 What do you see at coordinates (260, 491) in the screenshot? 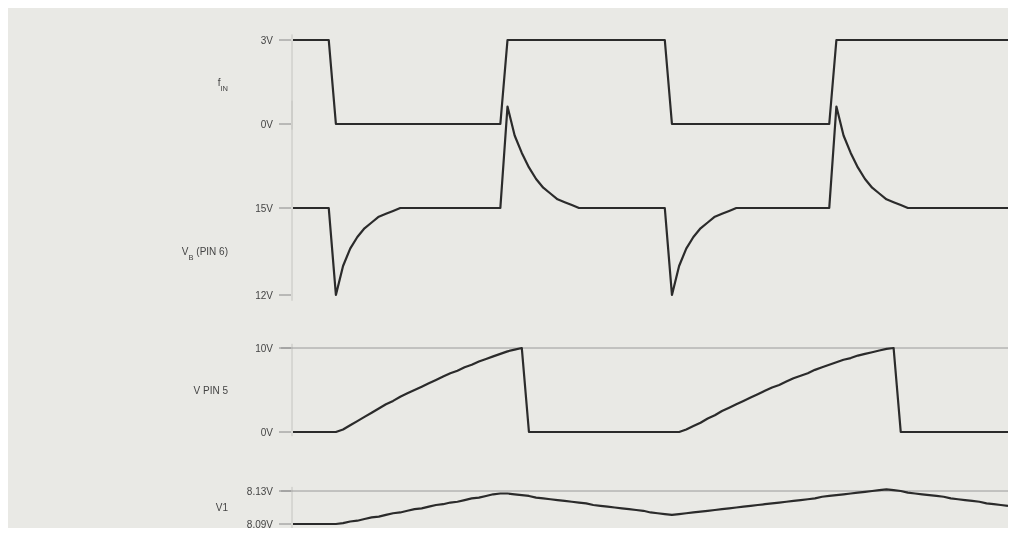
I see `y-tick-label: 8.13V` at bounding box center [260, 491].